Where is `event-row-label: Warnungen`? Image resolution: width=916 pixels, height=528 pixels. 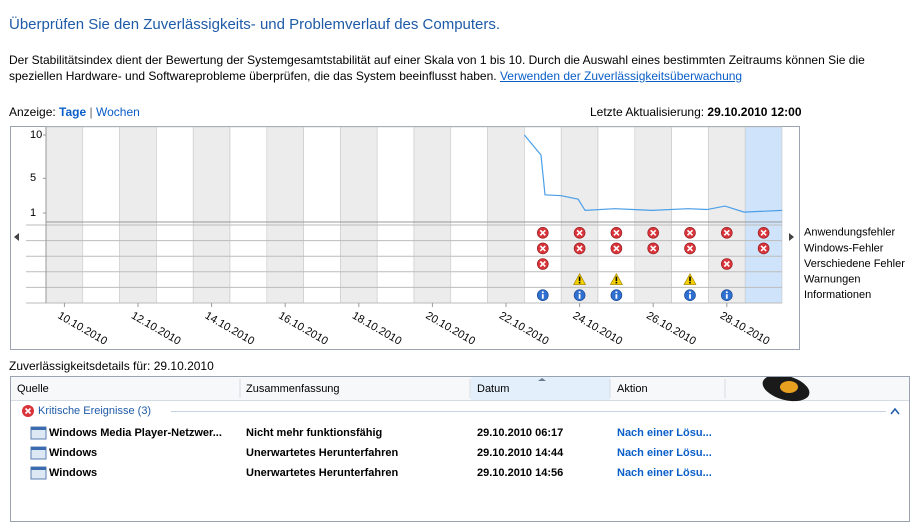
event-row-label: Warnungen is located at coordinates (832, 280).